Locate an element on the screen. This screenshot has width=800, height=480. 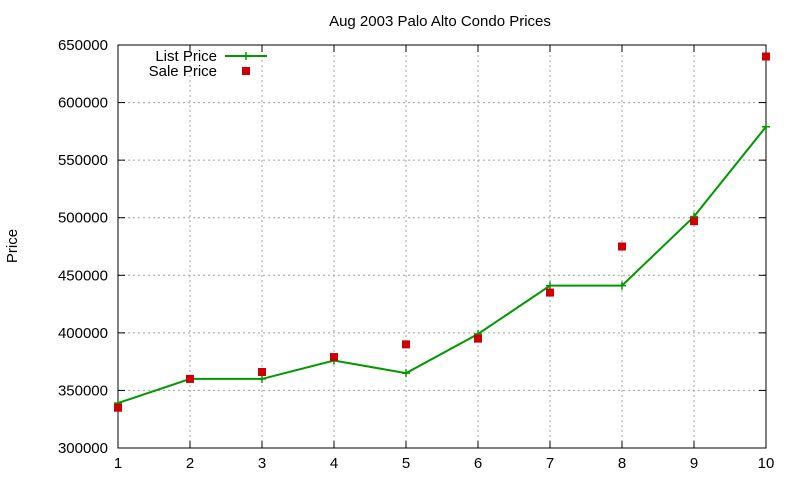
x-tick-label: 8 is located at coordinates (622, 463).